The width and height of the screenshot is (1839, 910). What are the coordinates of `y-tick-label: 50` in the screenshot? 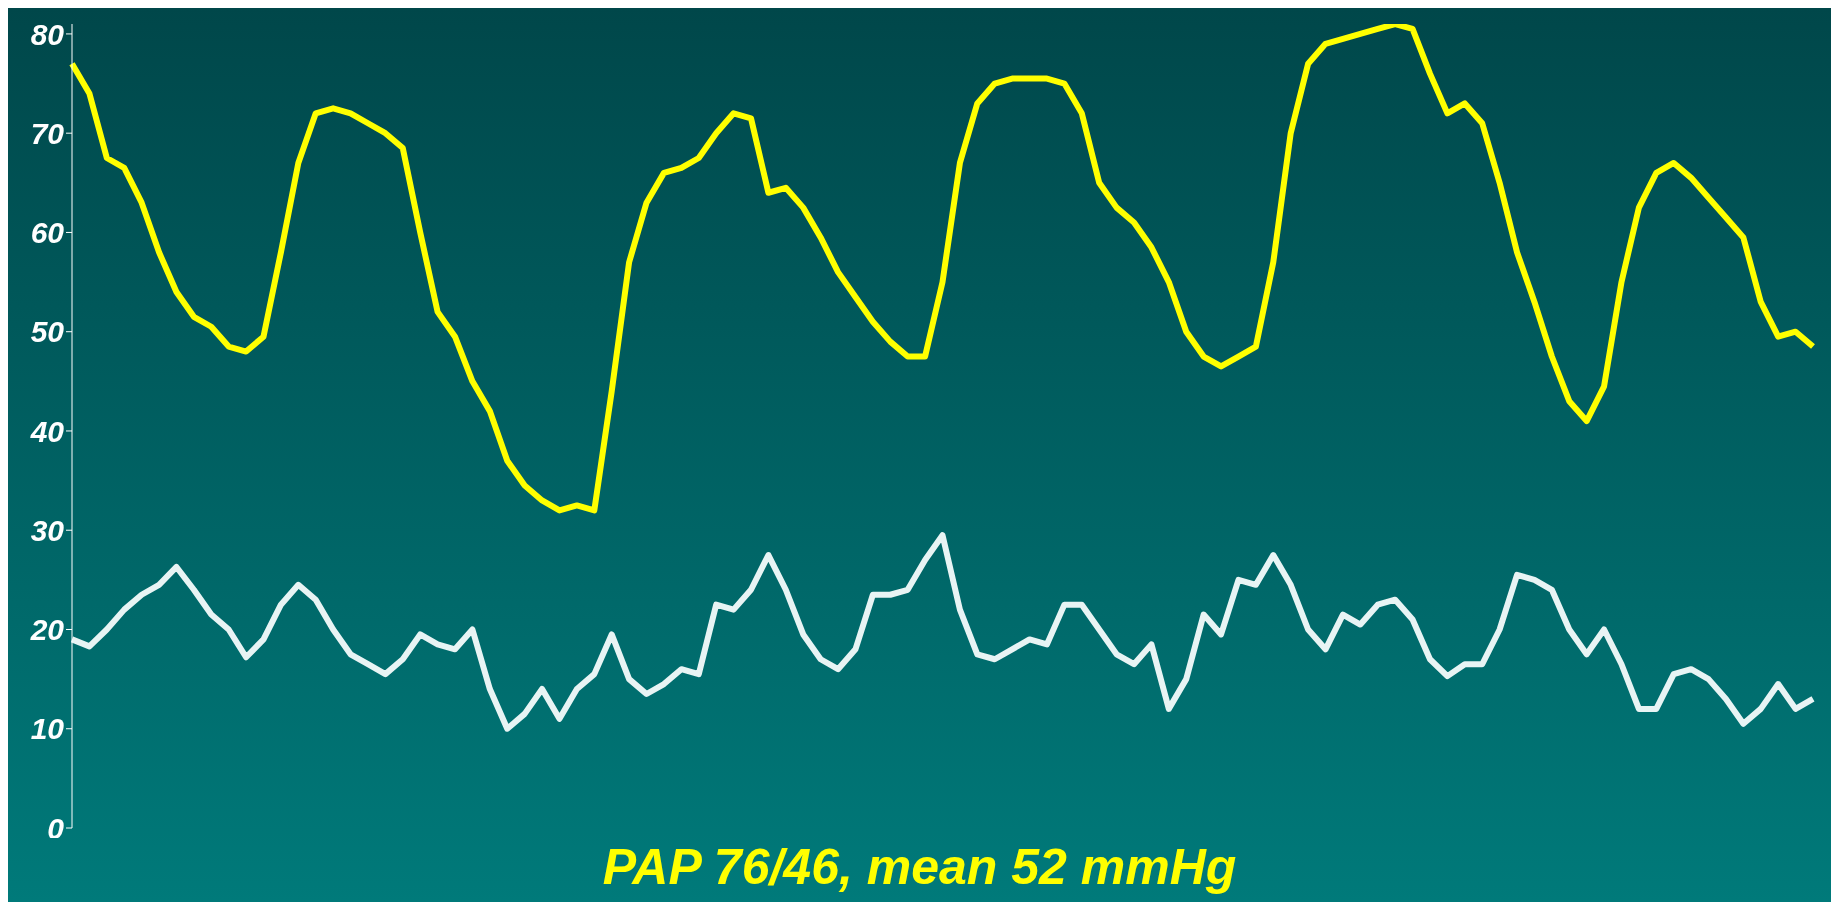 It's located at (47, 332).